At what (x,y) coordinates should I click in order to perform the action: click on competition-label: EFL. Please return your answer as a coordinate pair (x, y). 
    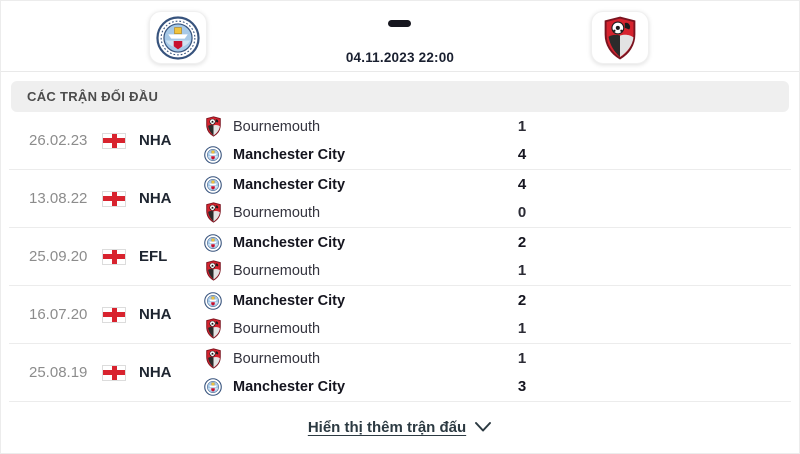
    Looking at the image, I should click on (153, 256).